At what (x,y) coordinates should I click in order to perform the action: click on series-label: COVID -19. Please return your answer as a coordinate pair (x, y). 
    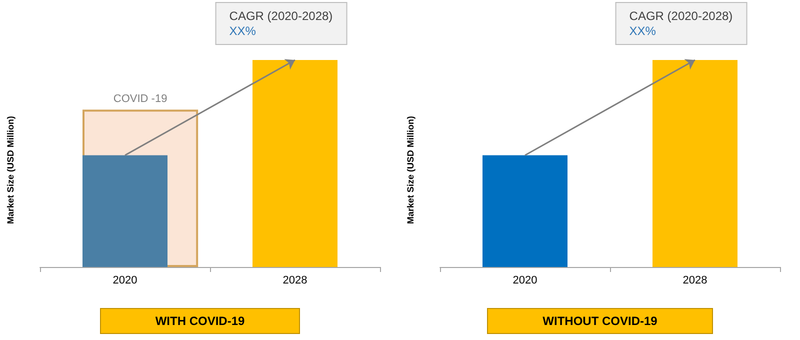
    Looking at the image, I should click on (140, 99).